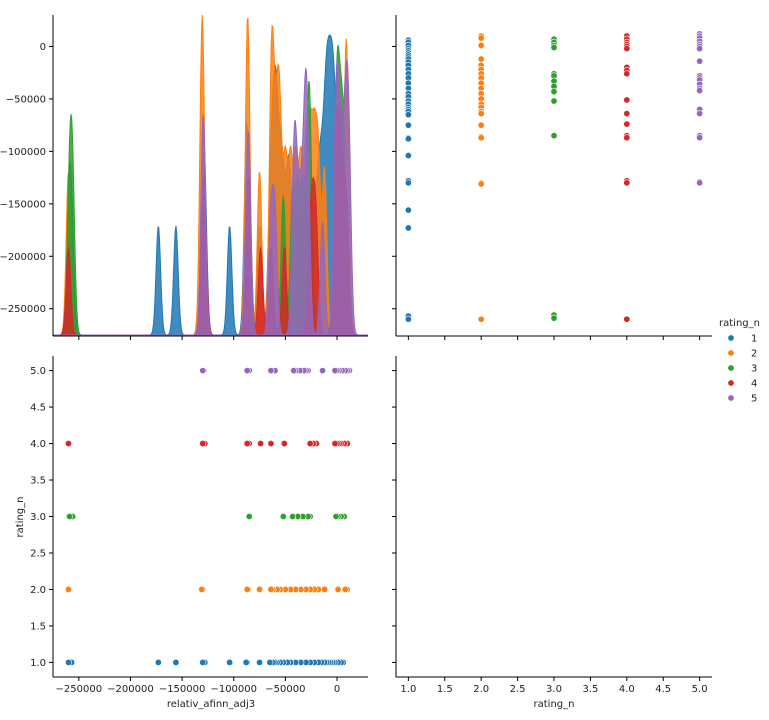  Describe the element at coordinates (554, 689) in the screenshot. I see `x-tick-label: 3.0` at that location.